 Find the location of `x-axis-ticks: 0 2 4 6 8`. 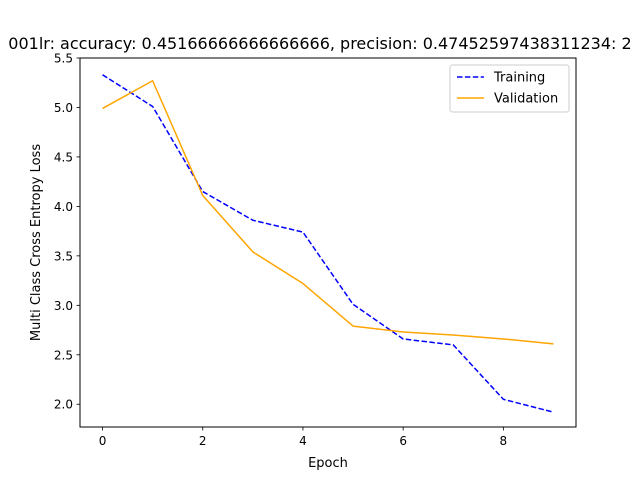

x-axis-ticks: 0 2 4 6 8 is located at coordinates (303, 437).